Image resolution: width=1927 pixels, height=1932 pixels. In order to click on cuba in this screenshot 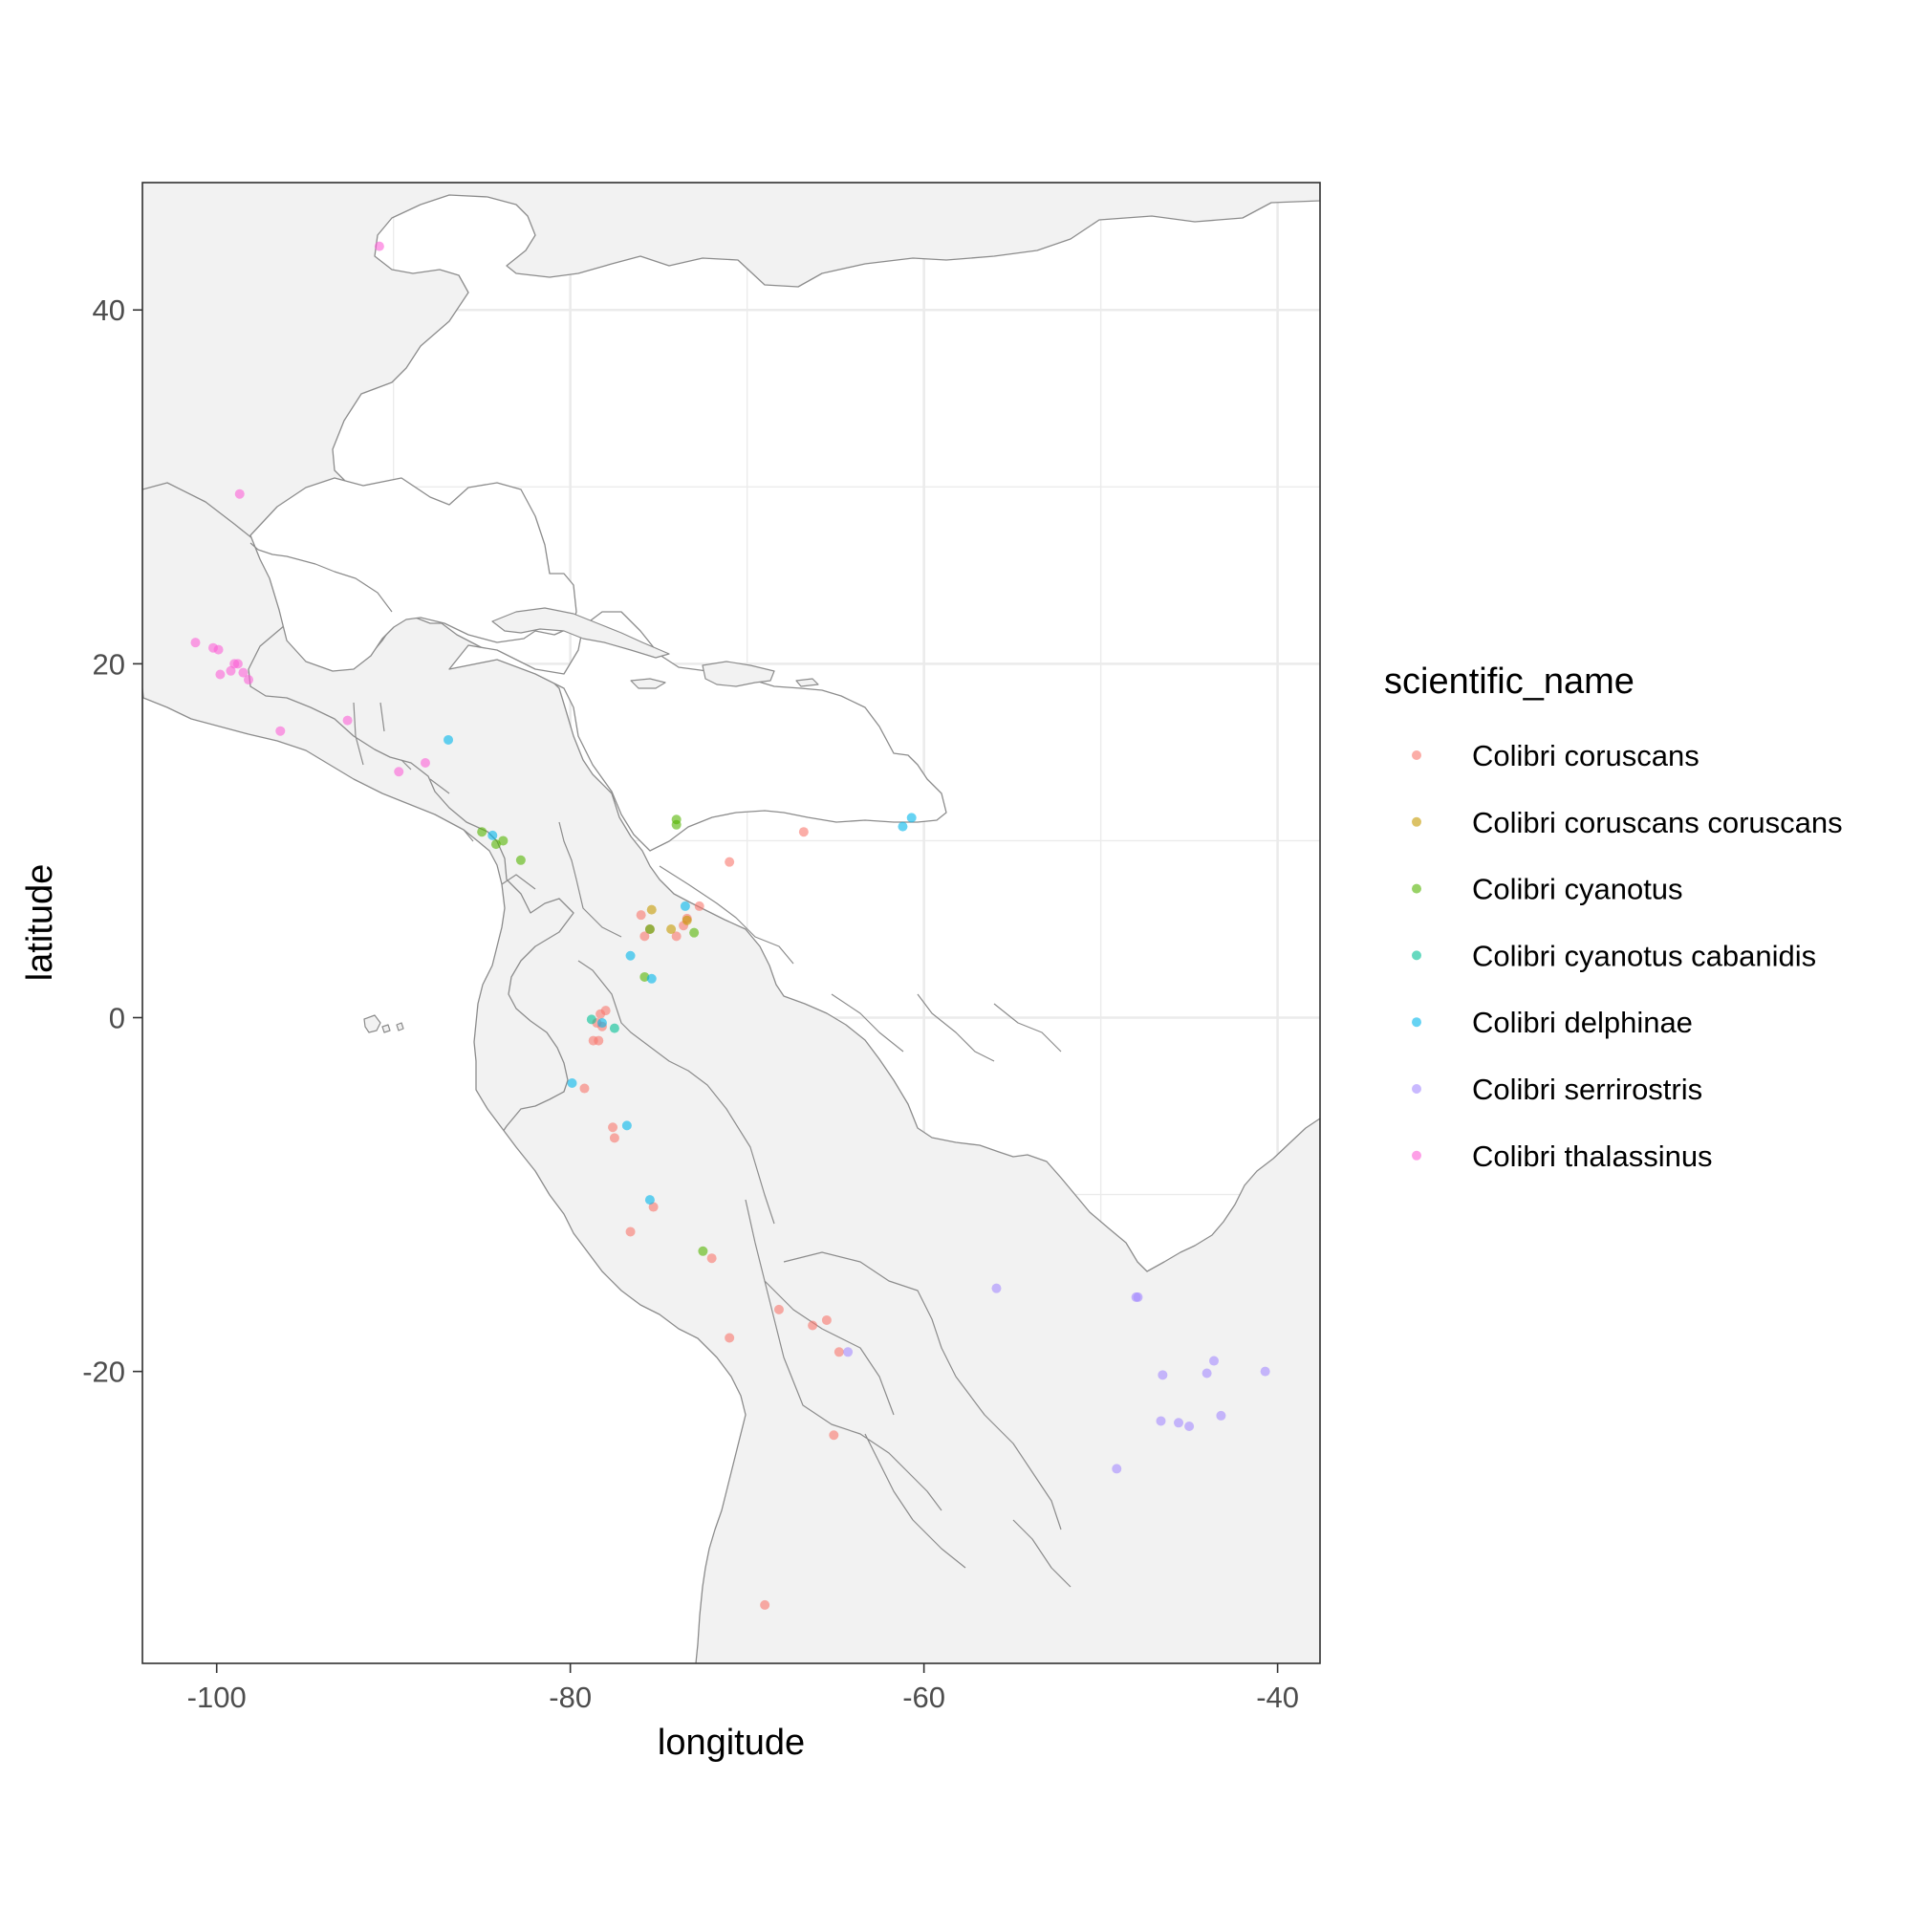, I will do `click(581, 633)`.